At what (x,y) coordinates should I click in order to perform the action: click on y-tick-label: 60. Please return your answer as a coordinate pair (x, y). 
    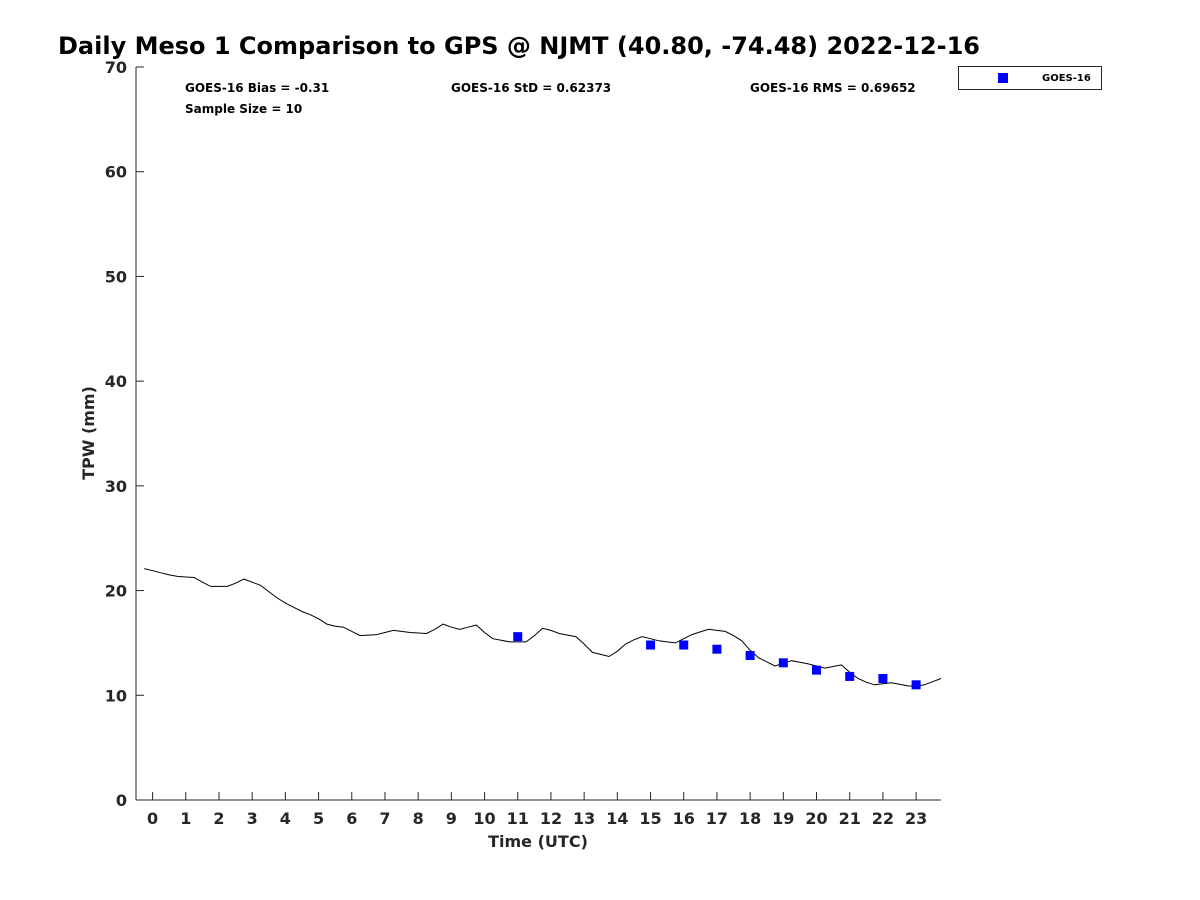
    Looking at the image, I should click on (116, 172).